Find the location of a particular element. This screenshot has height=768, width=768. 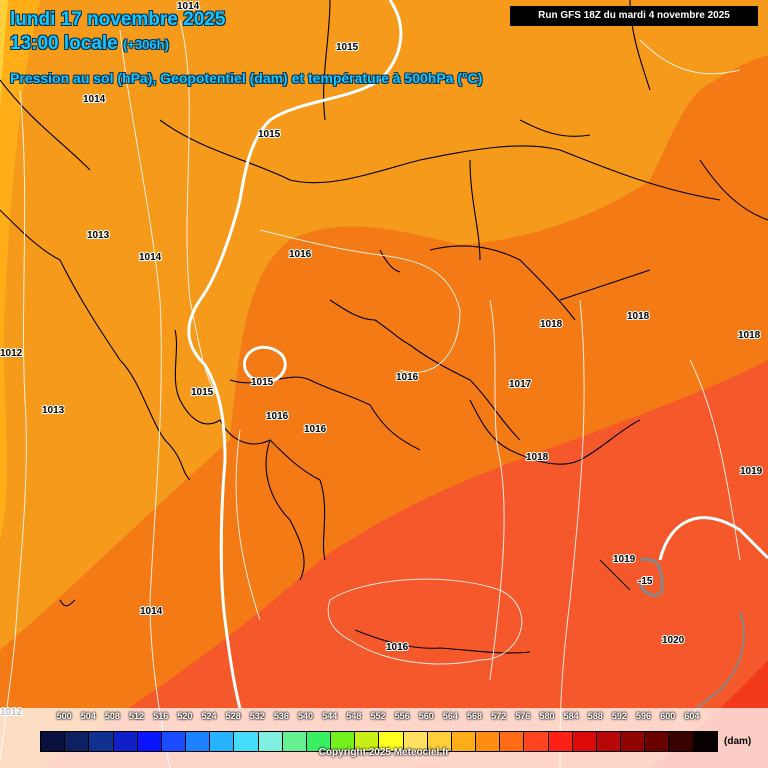

forecast-date: lundi 17 novembre 2025 is located at coordinates (118, 19).